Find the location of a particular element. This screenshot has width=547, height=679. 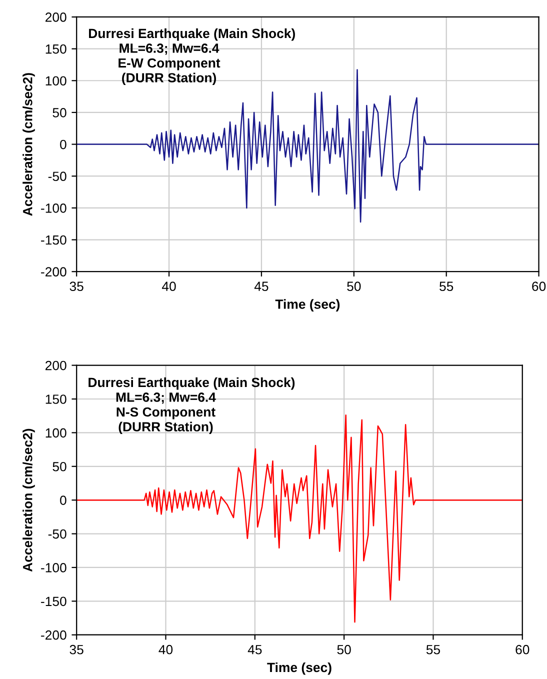

annotation: N-S Component is located at coordinates (166, 413).